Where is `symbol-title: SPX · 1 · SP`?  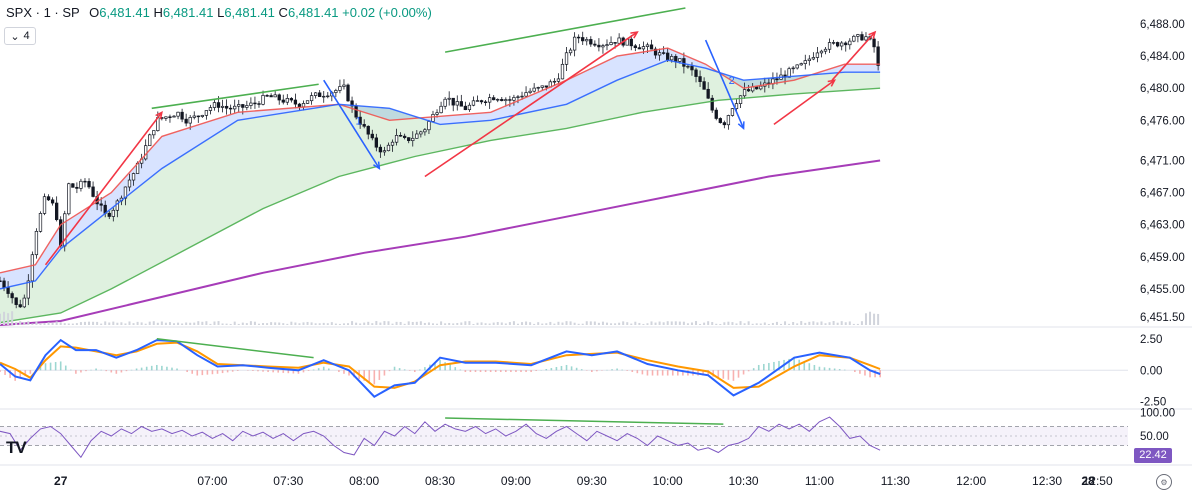 symbol-title: SPX · 1 · SP is located at coordinates (43, 12).